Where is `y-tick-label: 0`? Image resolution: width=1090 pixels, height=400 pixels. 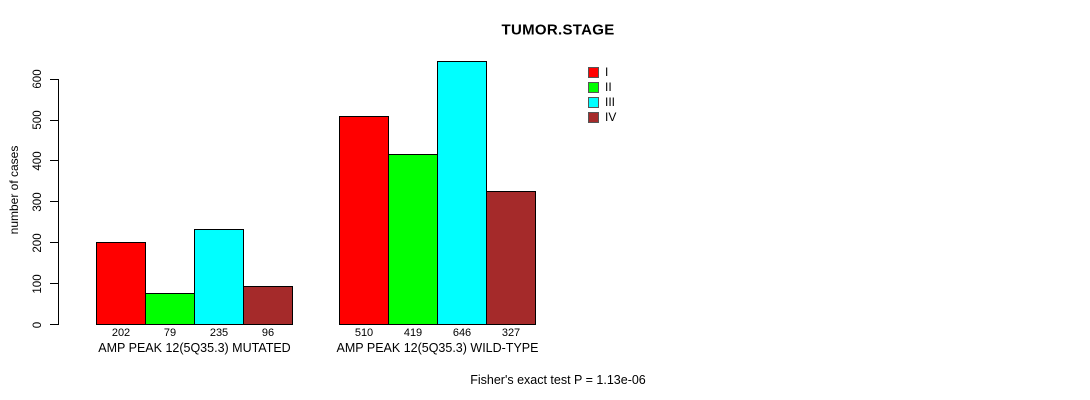
y-tick-label: 0 is located at coordinates (38, 324).